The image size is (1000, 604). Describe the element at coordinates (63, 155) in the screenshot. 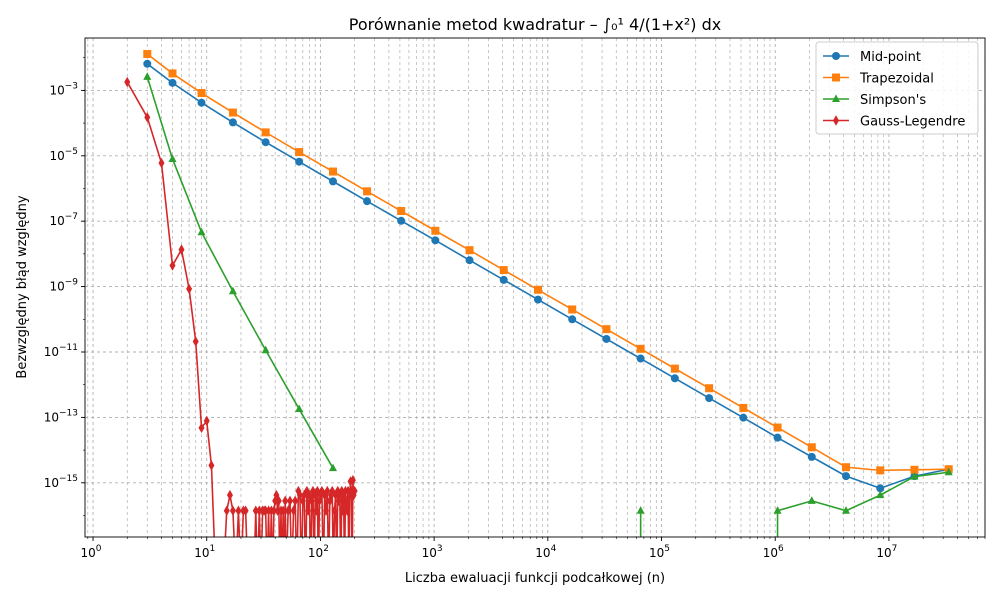

I see `y-tick-label: 10⁻⁵` at that location.